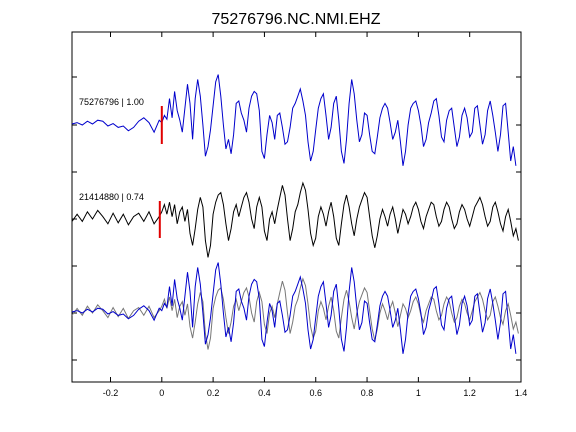 The width and height of the screenshot is (576, 432). What do you see at coordinates (295, 313) in the screenshot?
I see `overlay-line-reference` at bounding box center [295, 313].